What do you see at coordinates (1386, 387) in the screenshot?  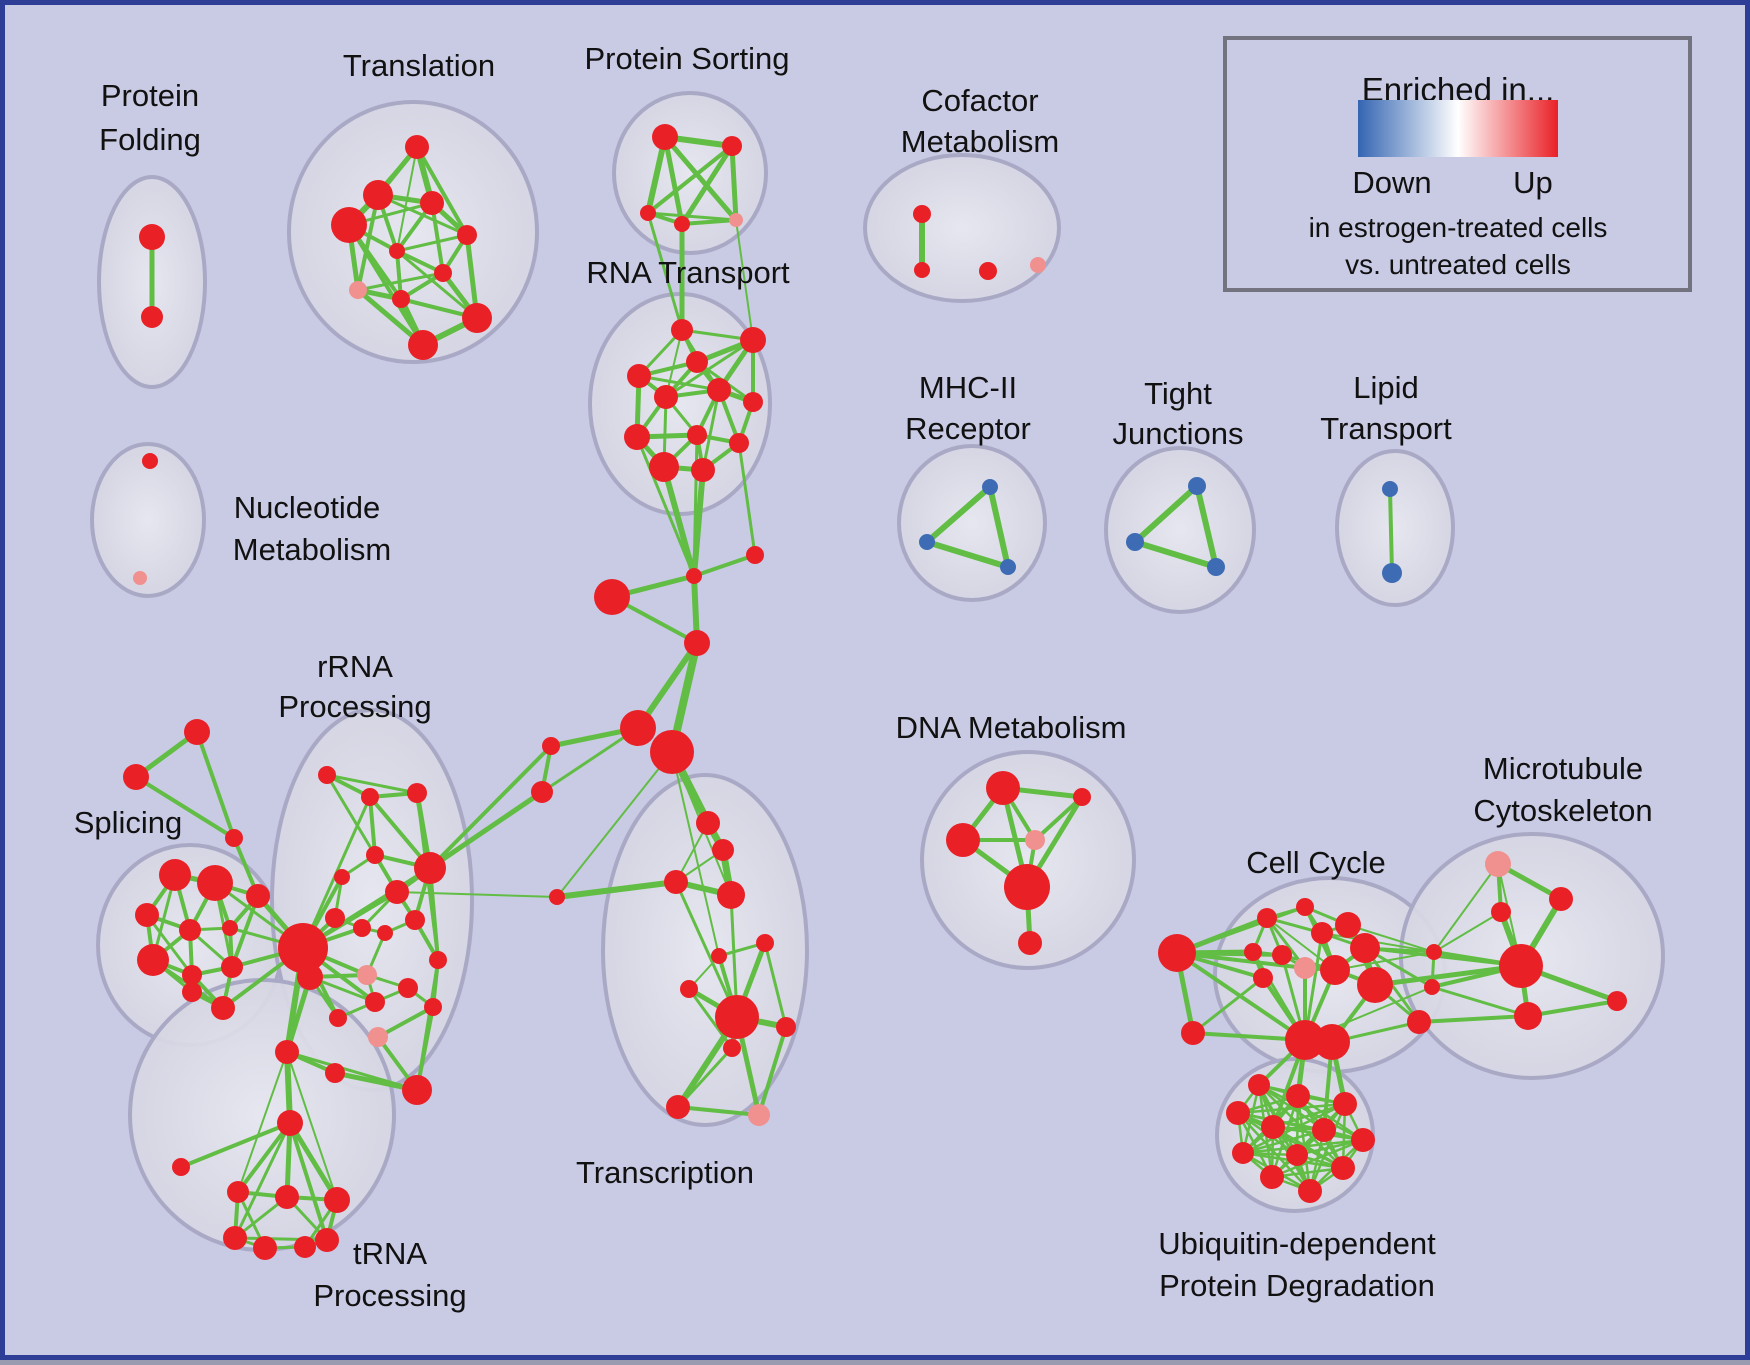 I see `cluster-label-lipid-transport: Lipid` at bounding box center [1386, 387].